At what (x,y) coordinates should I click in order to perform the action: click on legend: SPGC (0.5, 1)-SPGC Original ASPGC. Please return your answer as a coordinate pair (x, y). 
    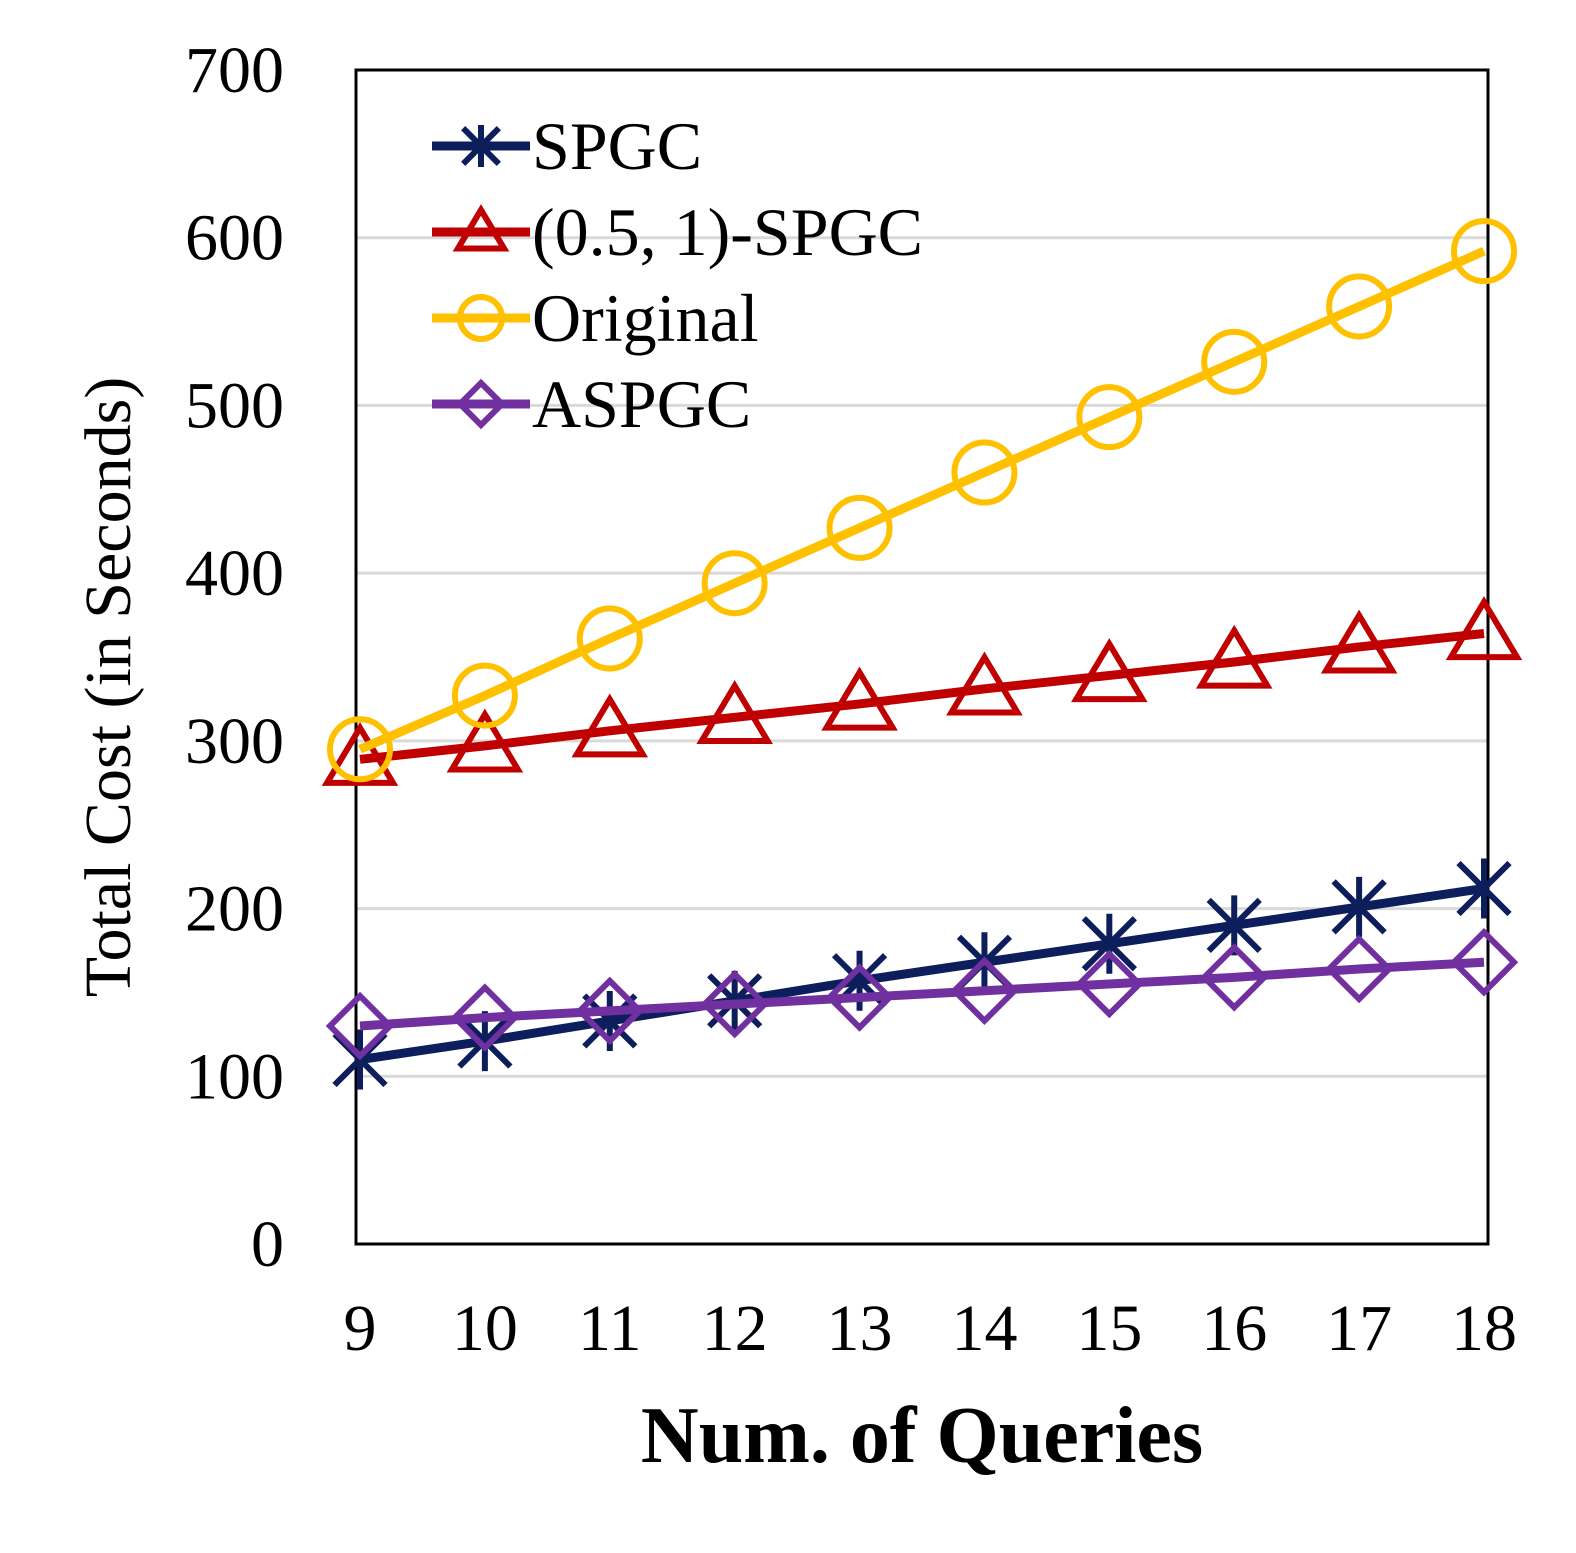
    Looking at the image, I should click on (677, 275).